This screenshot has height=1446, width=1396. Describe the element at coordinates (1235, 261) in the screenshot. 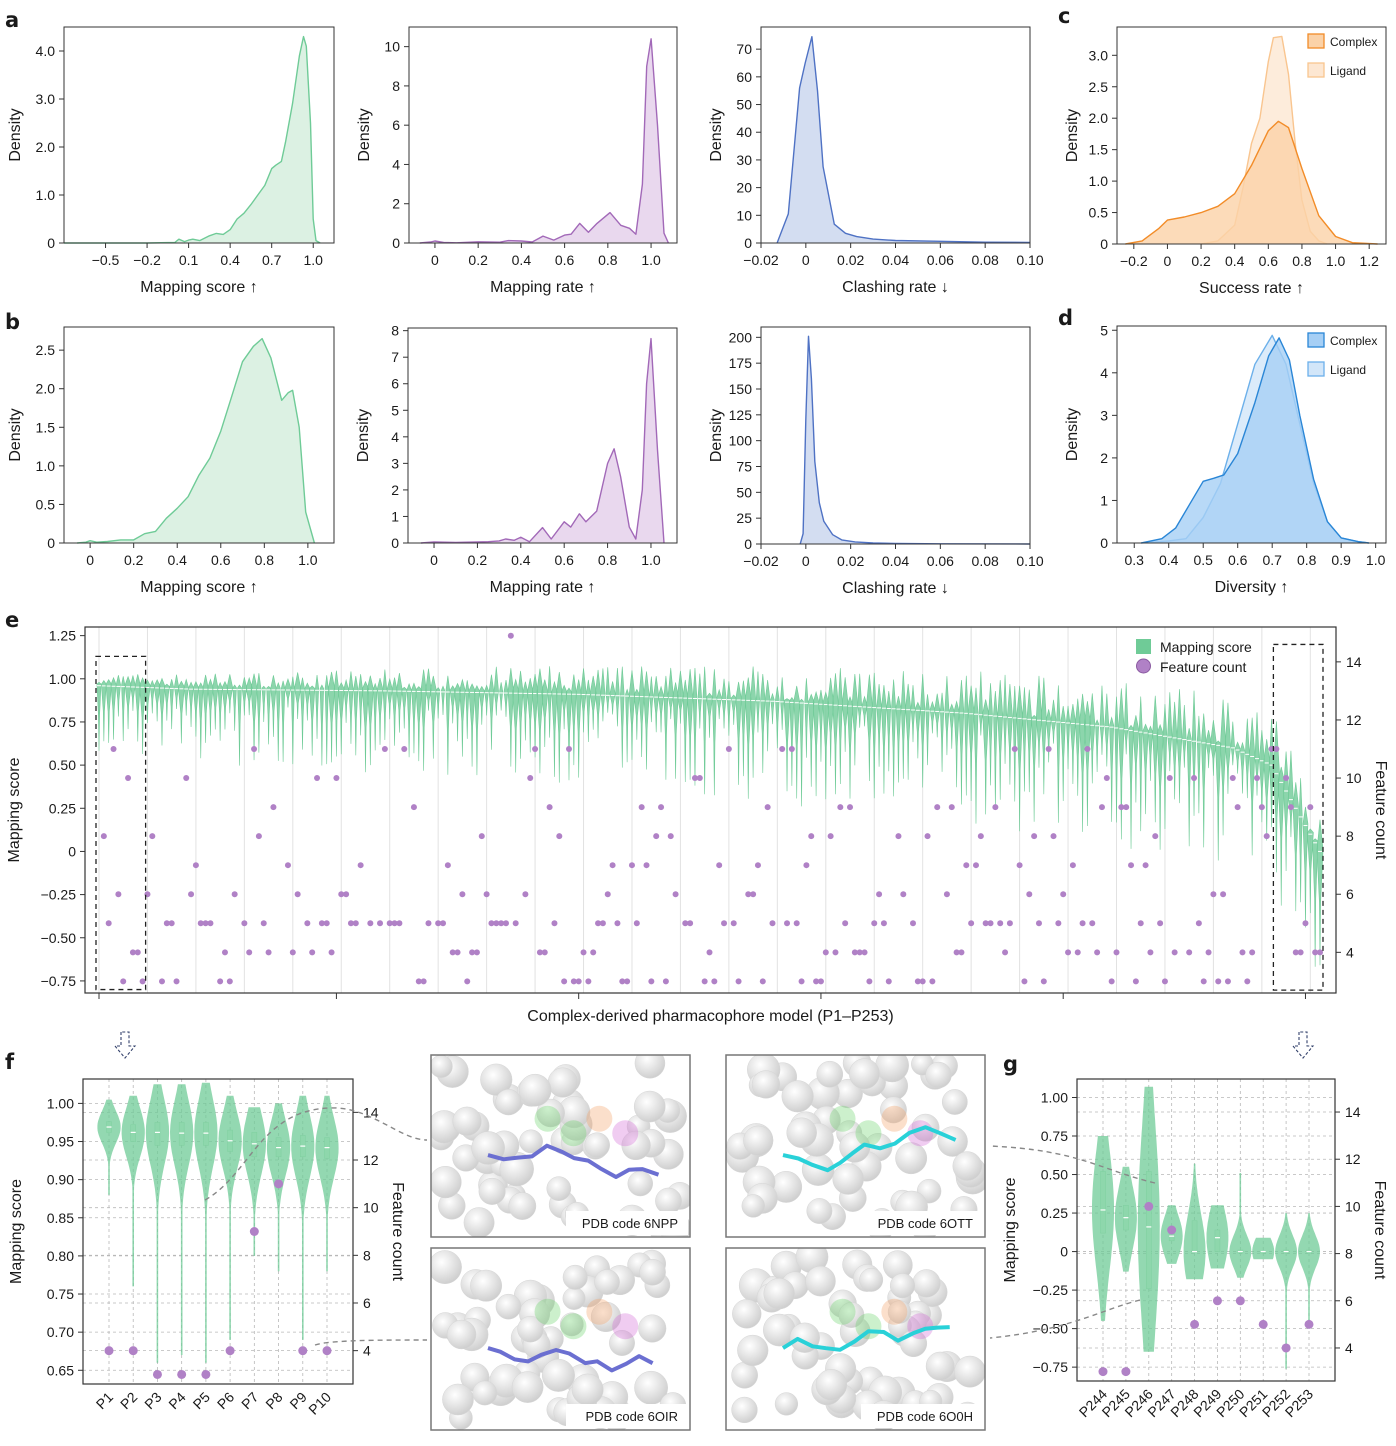

I see `x-tick-label: 0.4` at that location.